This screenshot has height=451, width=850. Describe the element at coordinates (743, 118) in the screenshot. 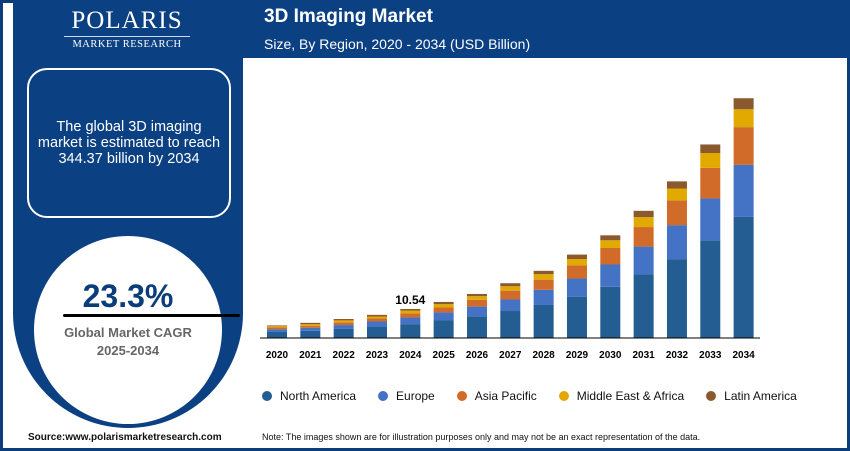

I see `bar-segment-2034-middle-east-africa` at that location.